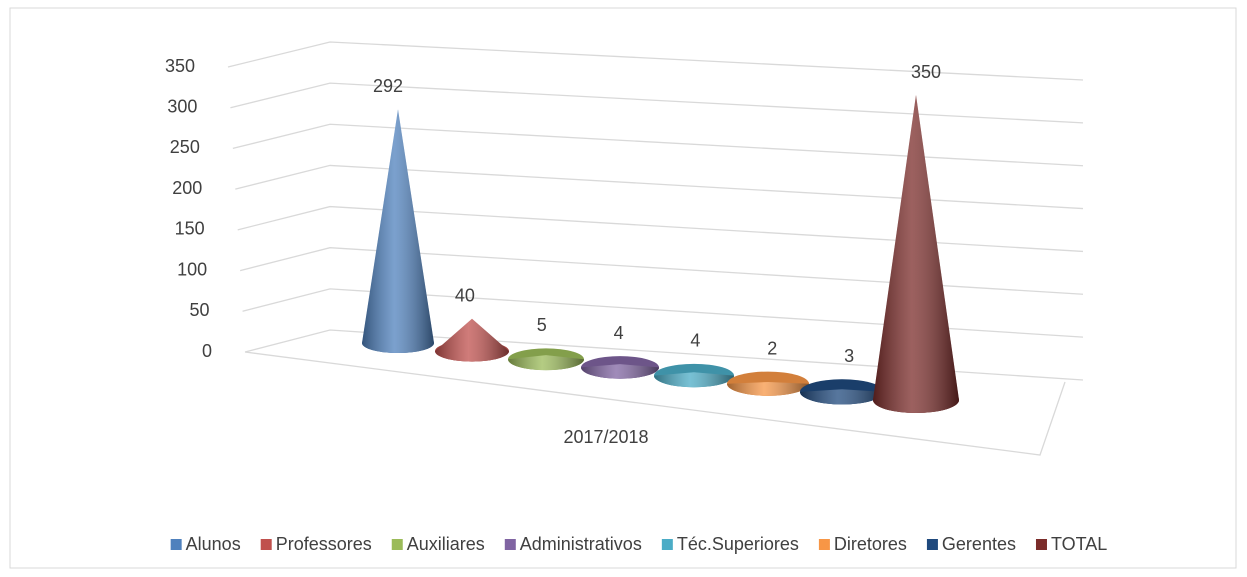 The image size is (1247, 577). Describe the element at coordinates (207, 351) in the screenshot. I see `y-tick-label: 0` at that location.